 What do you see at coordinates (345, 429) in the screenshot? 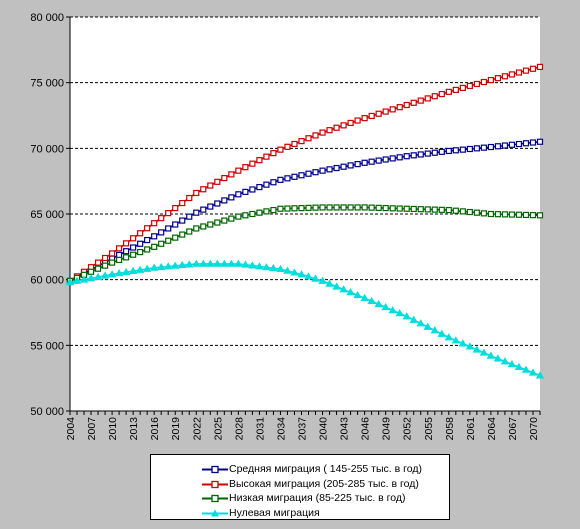
I see `x-tick-label: 2043` at bounding box center [345, 429].